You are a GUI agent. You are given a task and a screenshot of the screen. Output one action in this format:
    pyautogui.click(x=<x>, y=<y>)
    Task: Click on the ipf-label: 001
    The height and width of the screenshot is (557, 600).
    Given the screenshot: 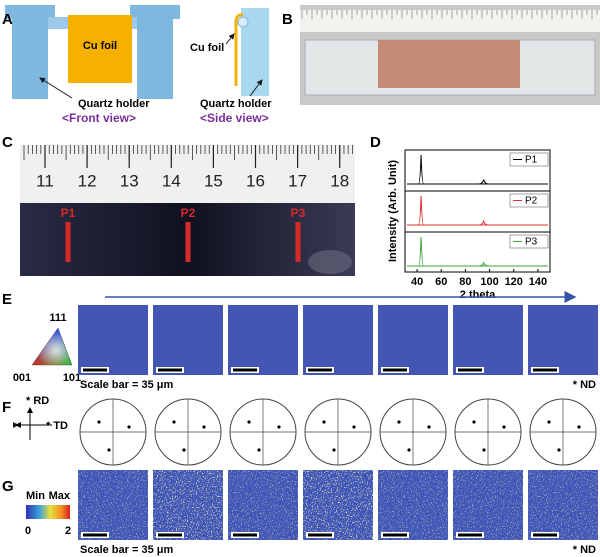 What is the action you would take?
    pyautogui.click(x=22, y=378)
    